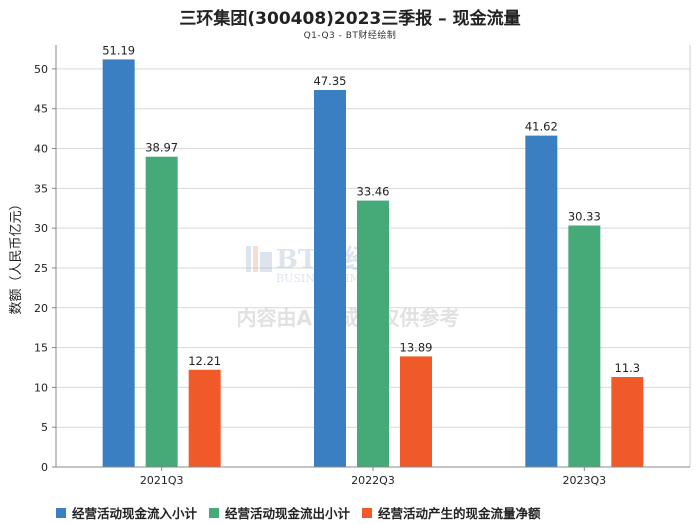  Describe the element at coordinates (162, 480) in the screenshot. I see `x-tick-label: 2021Q3` at that location.